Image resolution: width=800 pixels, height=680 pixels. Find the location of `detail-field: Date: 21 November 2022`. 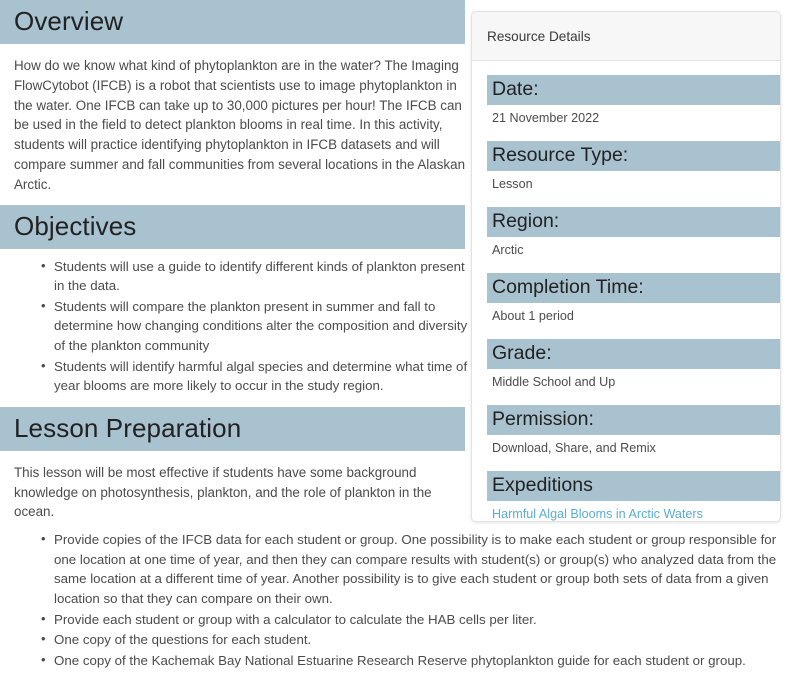

detail-field: Date: 21 November 2022 is located at coordinates (633, 103).